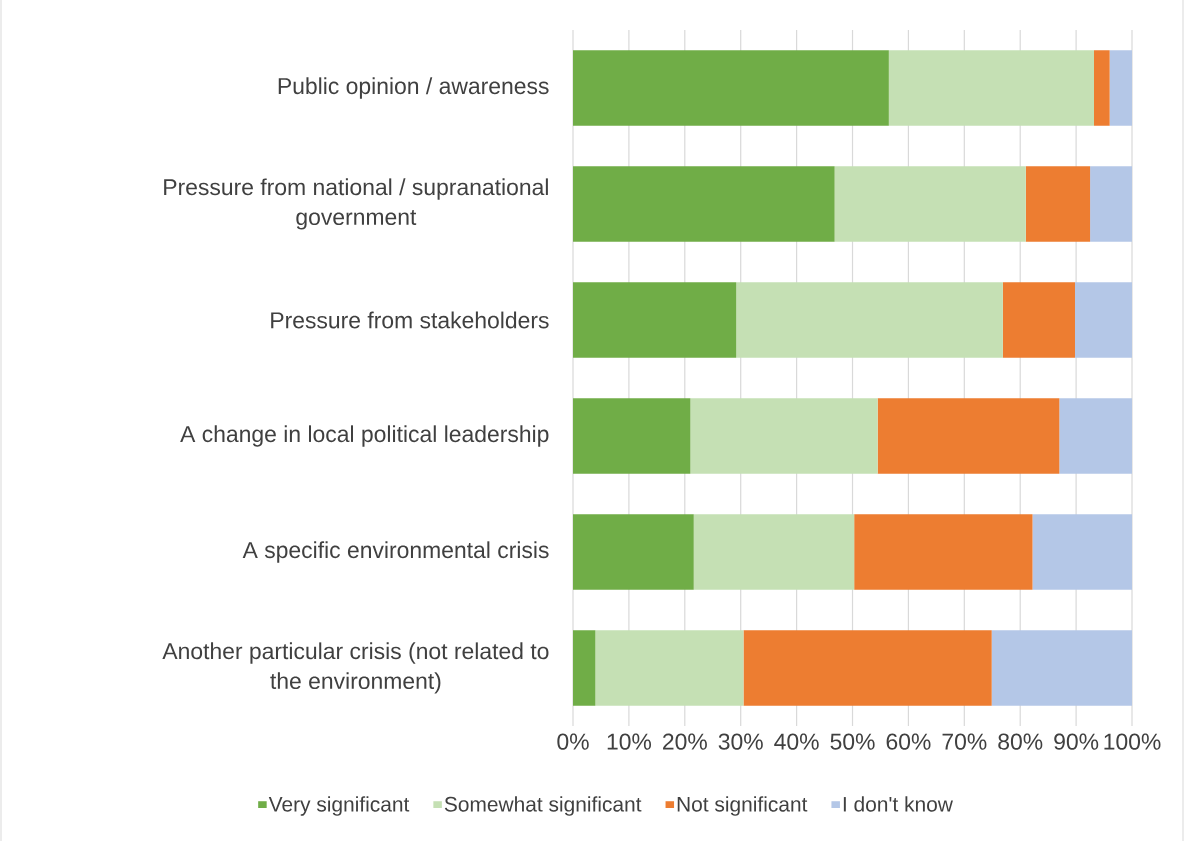 This screenshot has width=1184, height=841. I want to click on y-tick-label: A change in local political leadership, so click(364, 436).